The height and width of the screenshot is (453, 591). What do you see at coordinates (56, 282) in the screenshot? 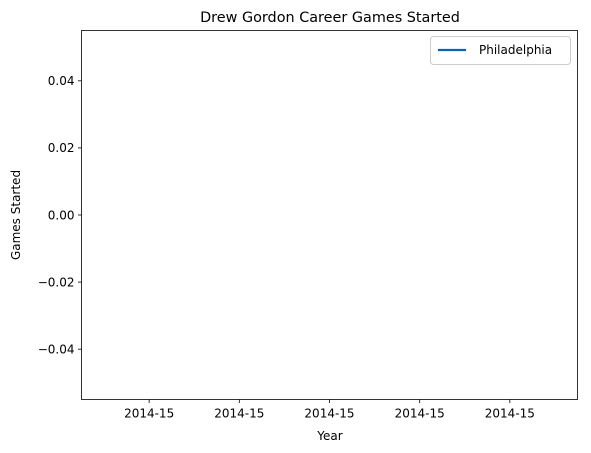
I see `y-tick-label: −0.02` at bounding box center [56, 282].